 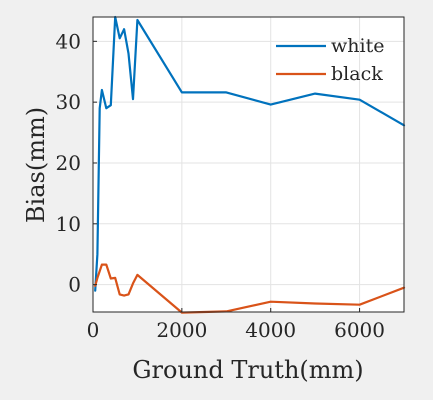 What do you see at coordinates (93, 330) in the screenshot?
I see `x-tick-label: 0` at bounding box center [93, 330].